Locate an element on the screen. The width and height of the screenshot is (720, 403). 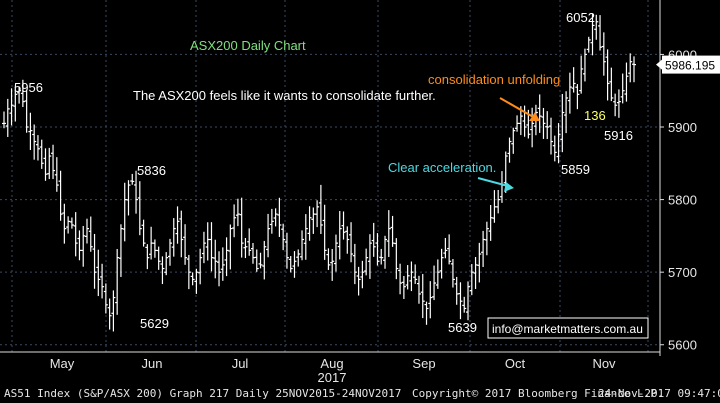
price-label: 5916 is located at coordinates (618, 135).